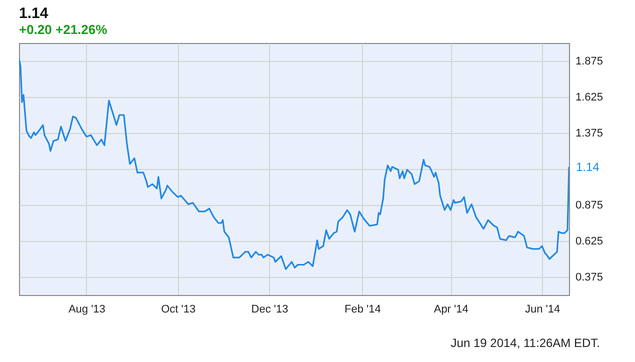 This screenshot has width=635, height=362. What do you see at coordinates (178, 310) in the screenshot?
I see `x-tick-label: Oct '13` at bounding box center [178, 310].